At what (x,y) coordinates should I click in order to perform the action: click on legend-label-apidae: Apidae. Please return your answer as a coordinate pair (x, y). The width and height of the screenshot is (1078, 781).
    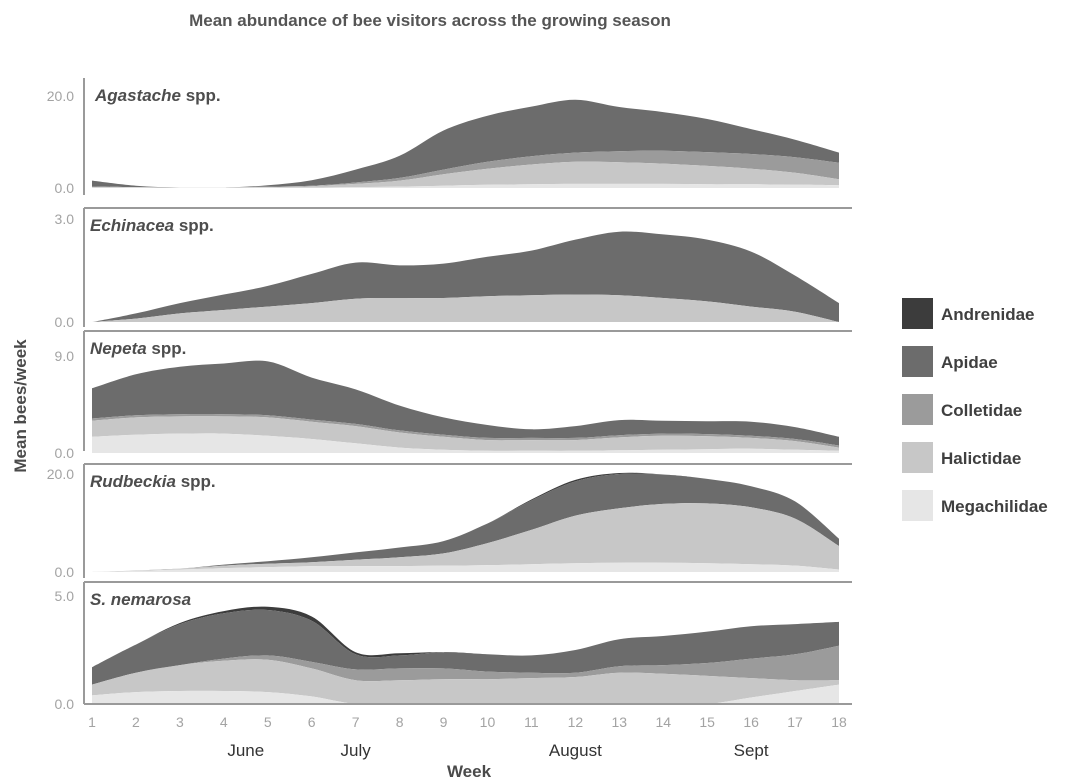
    Looking at the image, I should click on (969, 362).